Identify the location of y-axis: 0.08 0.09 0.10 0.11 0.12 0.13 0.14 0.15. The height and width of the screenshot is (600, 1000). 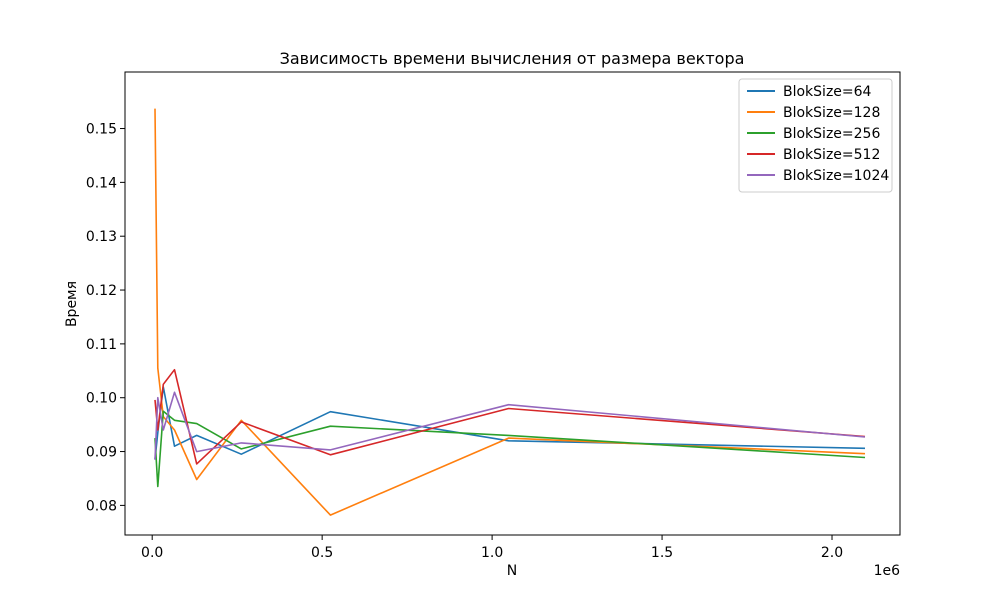
(105, 318).